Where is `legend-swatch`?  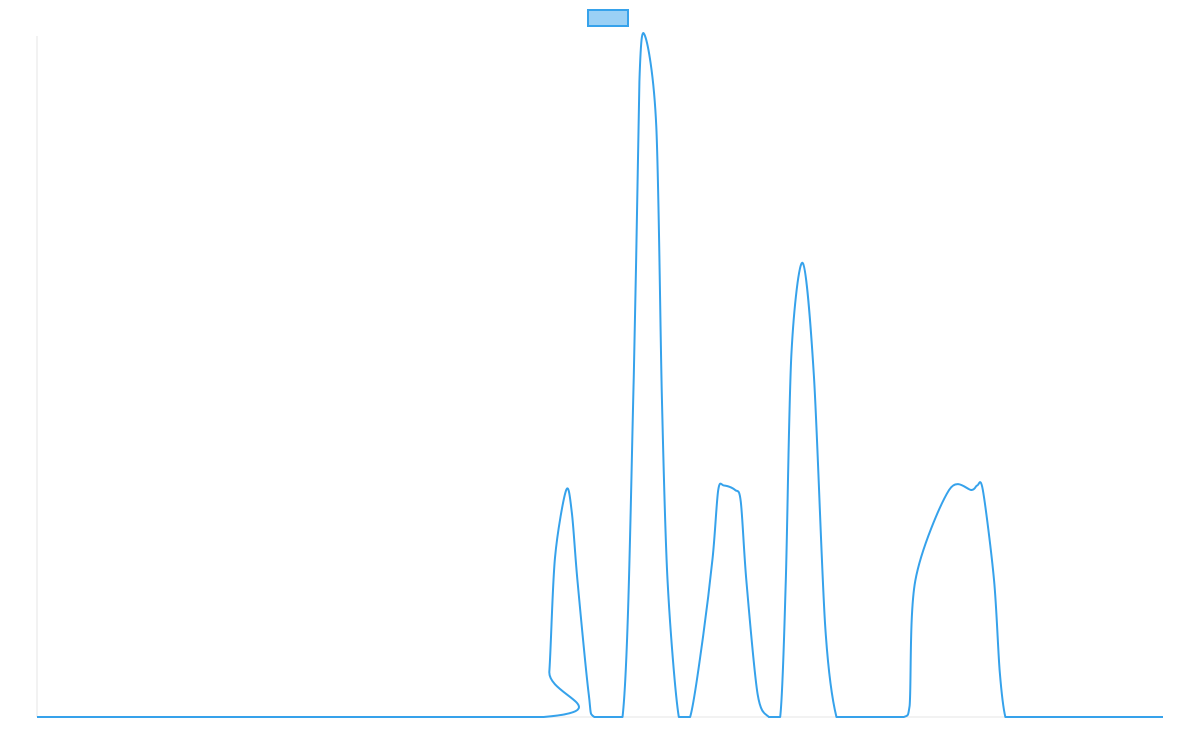 legend-swatch is located at coordinates (608, 18).